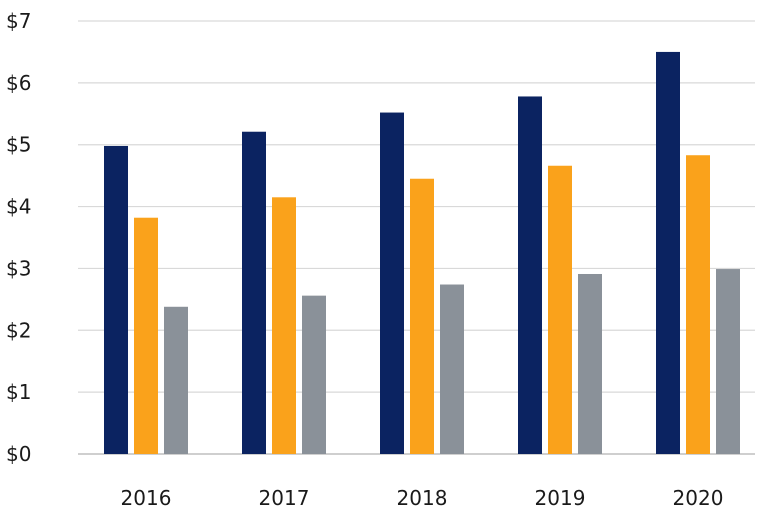 The height and width of the screenshot is (518, 778). I want to click on y-axis-tick-labels: $0 $1 $2 $3 $4 $5 $6 $7, so click(18, 237).